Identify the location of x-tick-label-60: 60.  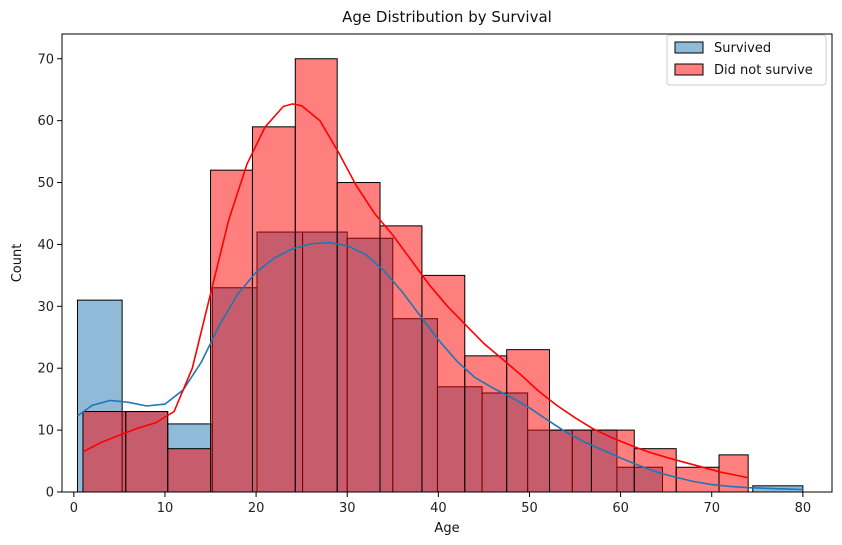
(620, 508).